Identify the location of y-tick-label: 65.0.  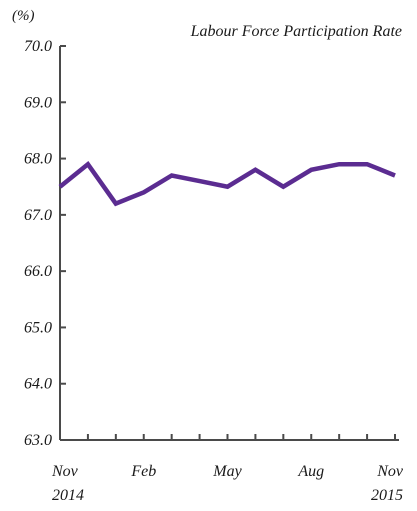
(38, 327).